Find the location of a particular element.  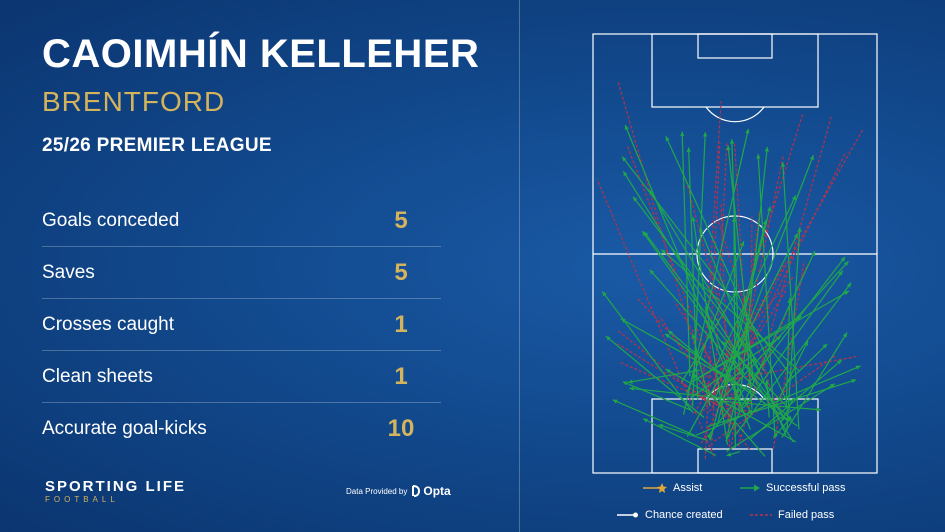

data-credit: Data Provided by Opta is located at coordinates (398, 491).